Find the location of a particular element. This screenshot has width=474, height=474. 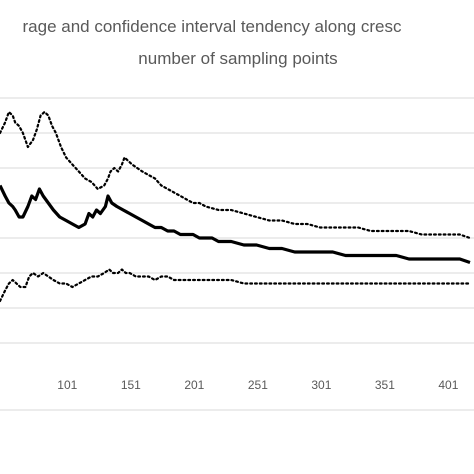

chart-title-line2: number of sampling points is located at coordinates (237, 58).